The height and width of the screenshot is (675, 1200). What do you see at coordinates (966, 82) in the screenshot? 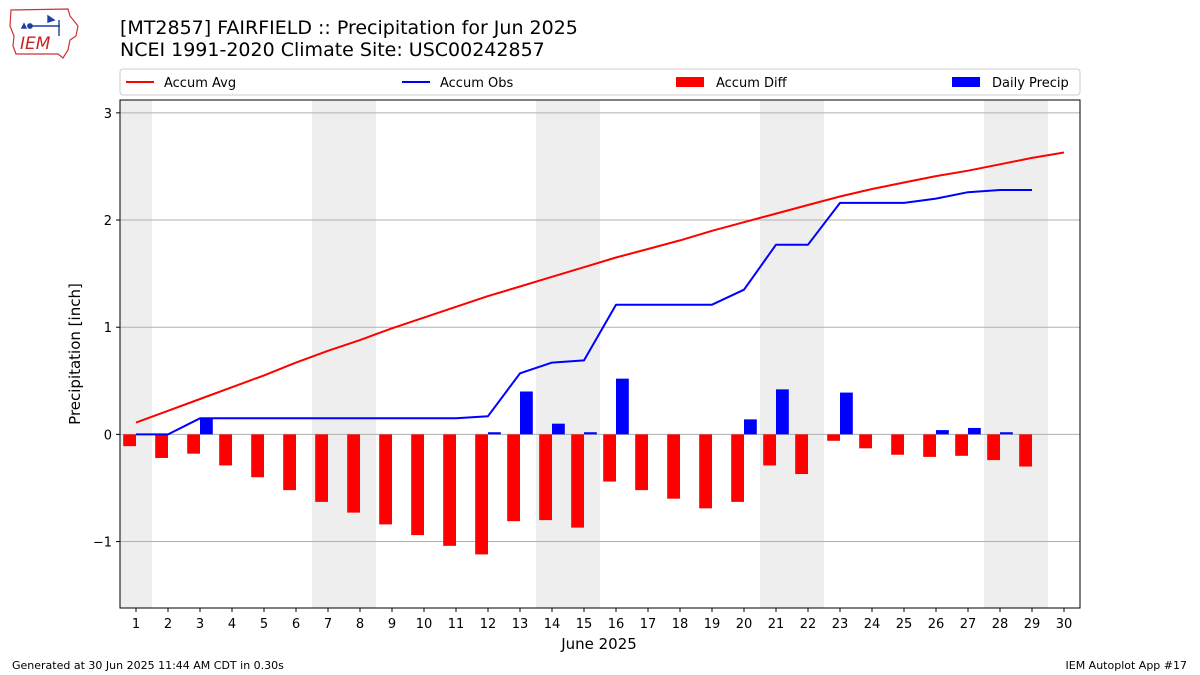
I see `legend-swatch-daily-precip` at bounding box center [966, 82].